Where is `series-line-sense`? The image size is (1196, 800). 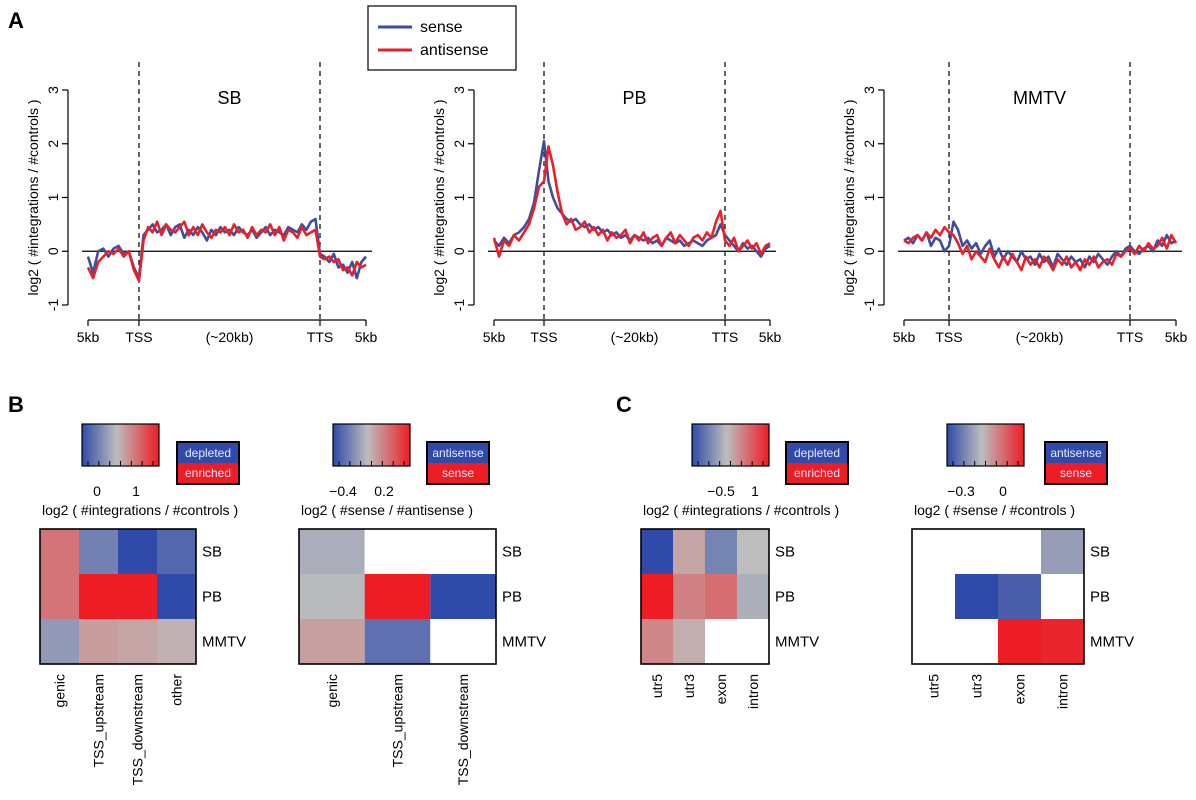
series-line-sense is located at coordinates (1040, 244).